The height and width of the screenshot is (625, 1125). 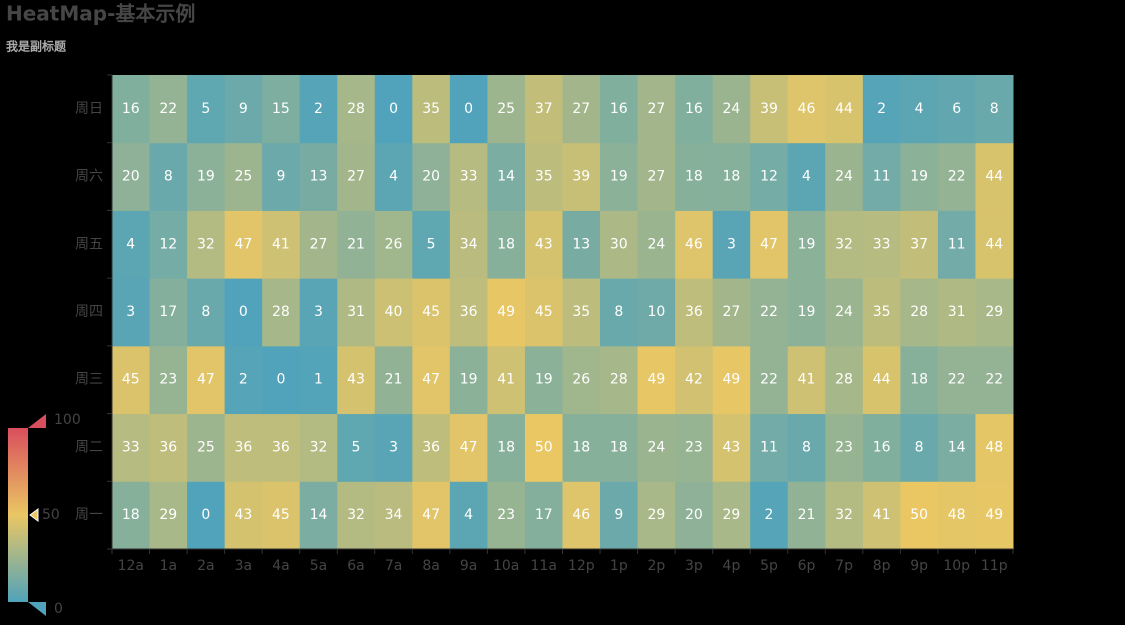 What do you see at coordinates (89, 380) in the screenshot?
I see `y-tick-label: 周三` at bounding box center [89, 380].